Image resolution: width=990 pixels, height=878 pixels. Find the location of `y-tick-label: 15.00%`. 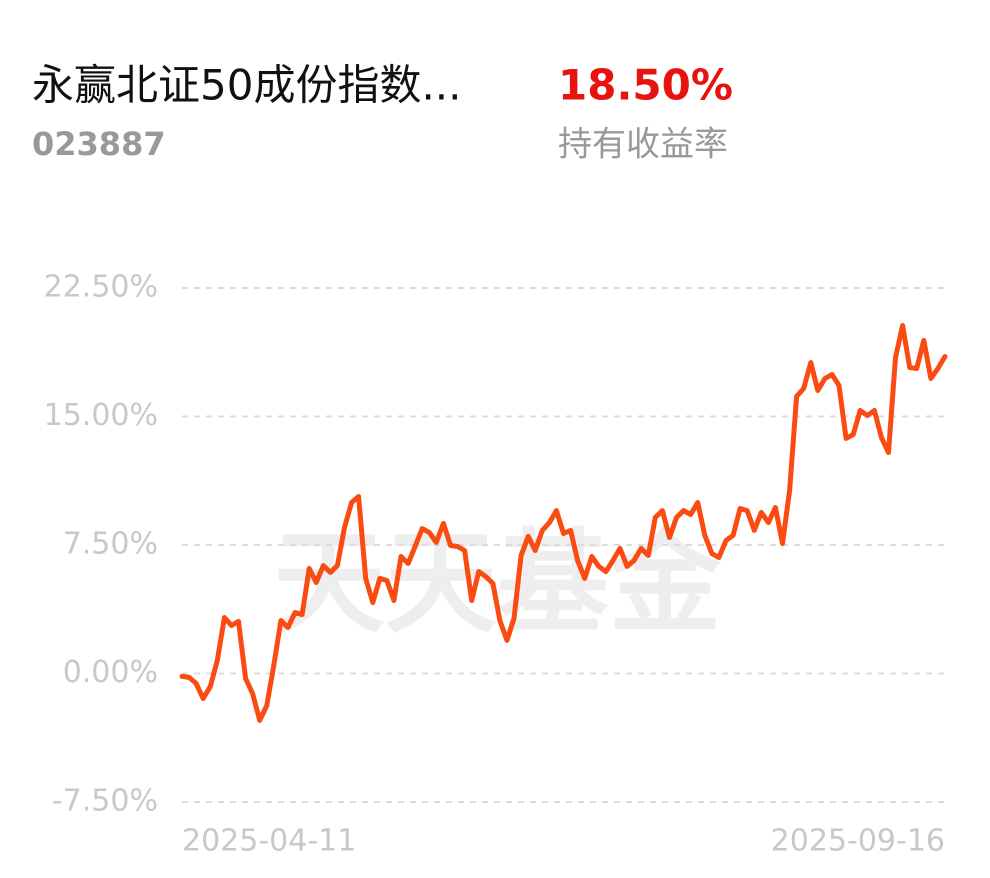

y-tick-label: 15.00% is located at coordinates (101, 415).